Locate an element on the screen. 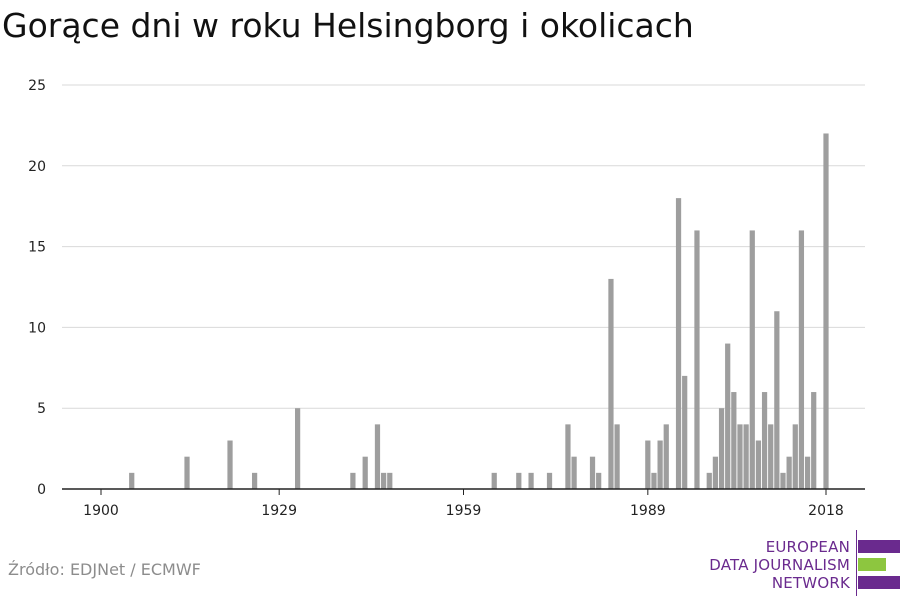 This screenshot has width=900, height=600. y-tick-label-20: 20 is located at coordinates (37, 167).